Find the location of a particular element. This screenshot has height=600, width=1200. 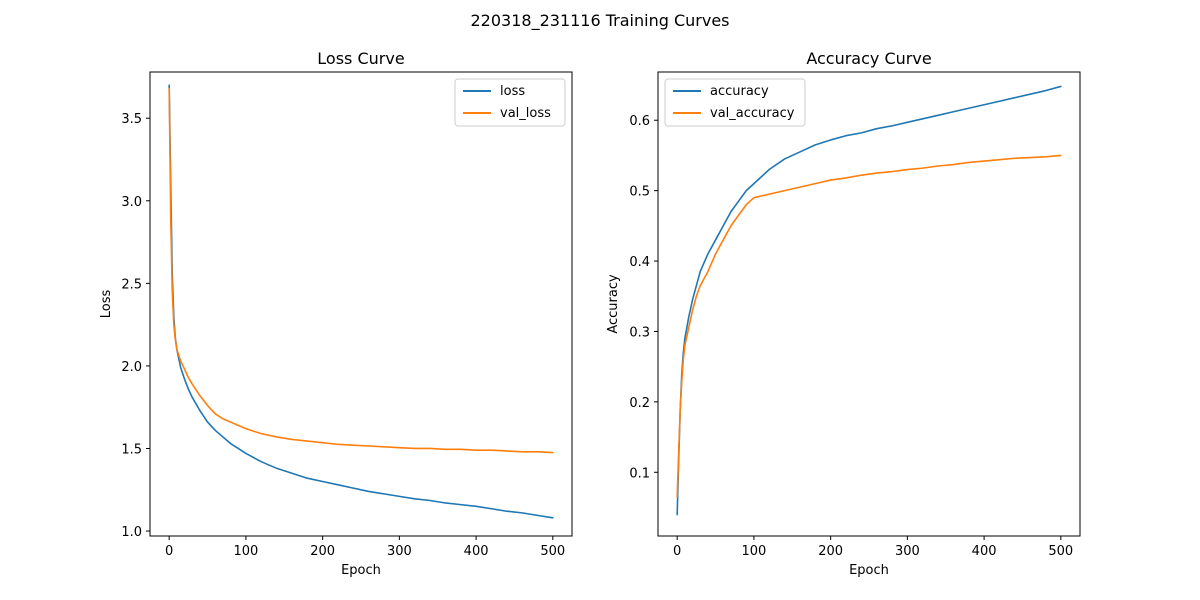

loss-chart-ylabel: Loss is located at coordinates (106, 304).